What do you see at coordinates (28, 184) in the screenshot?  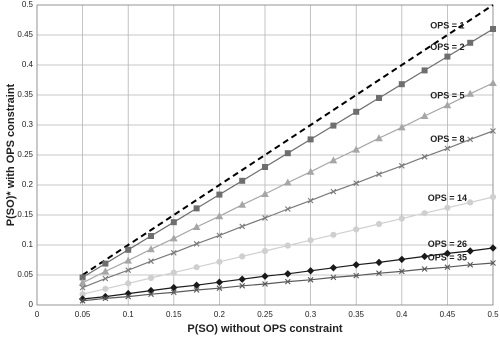 I see `y-tick-label: 0.2` at bounding box center [28, 184].